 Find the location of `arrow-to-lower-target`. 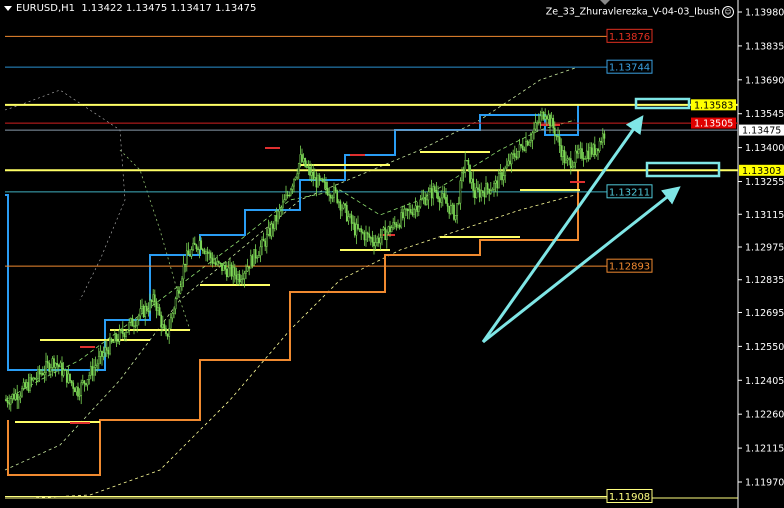

arrow-to-lower-target is located at coordinates (581, 265).